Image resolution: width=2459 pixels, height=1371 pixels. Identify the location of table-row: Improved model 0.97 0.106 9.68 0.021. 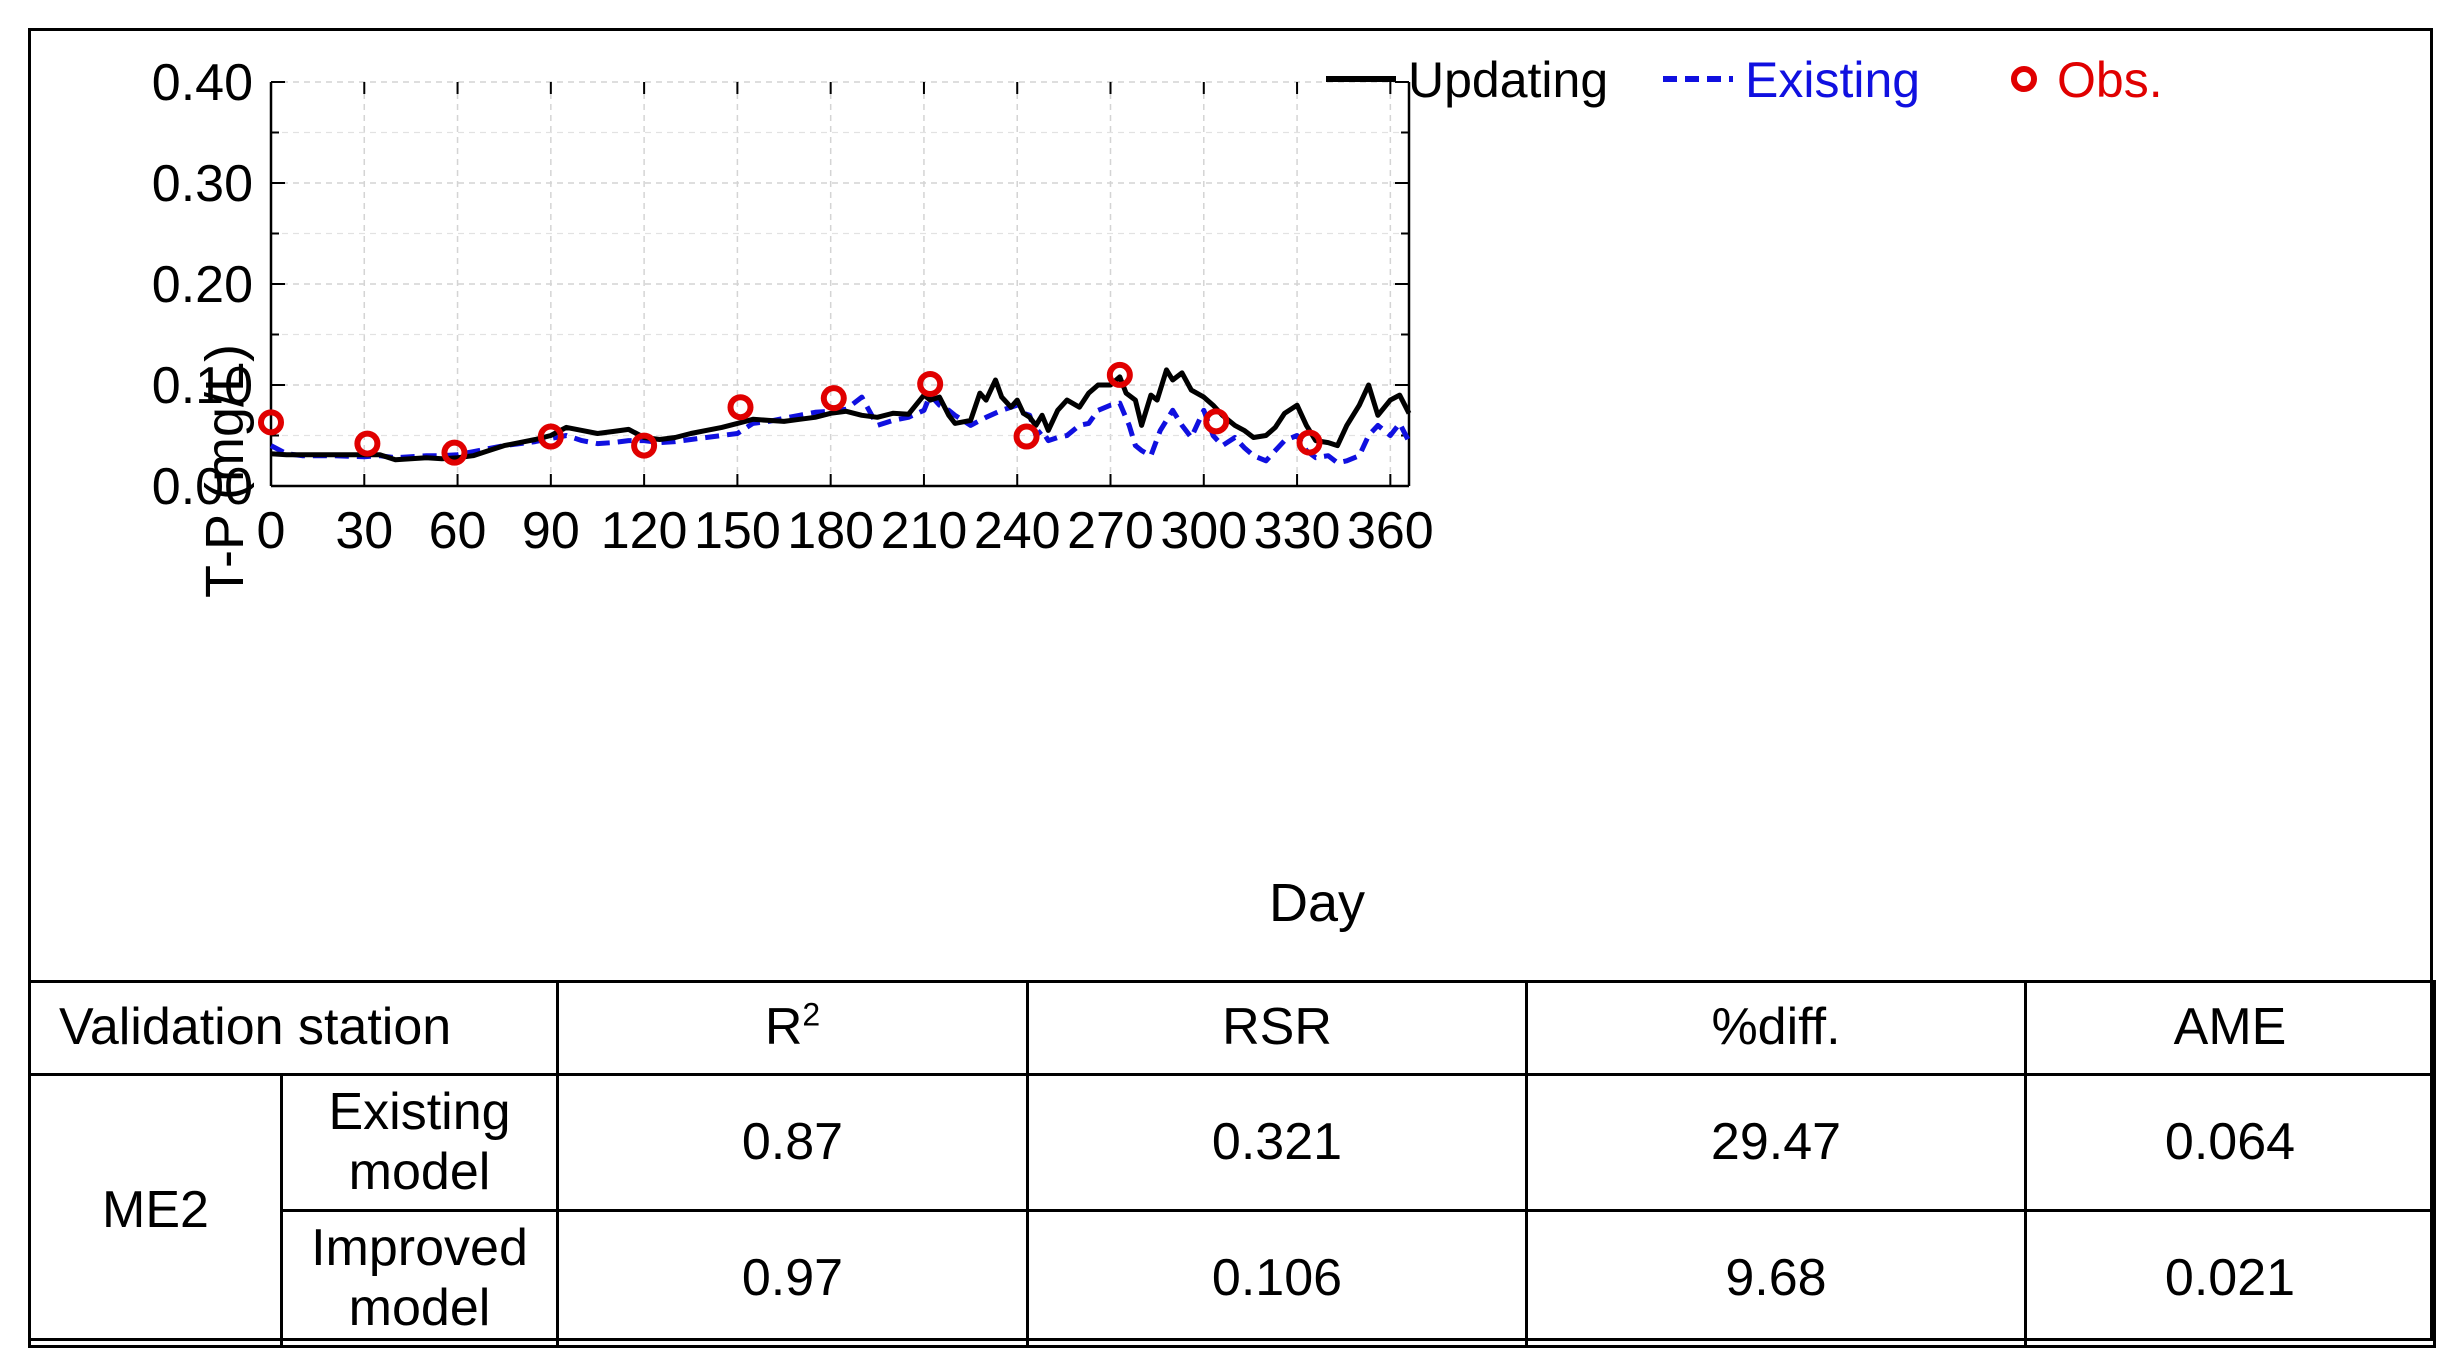
(1233, 1278).